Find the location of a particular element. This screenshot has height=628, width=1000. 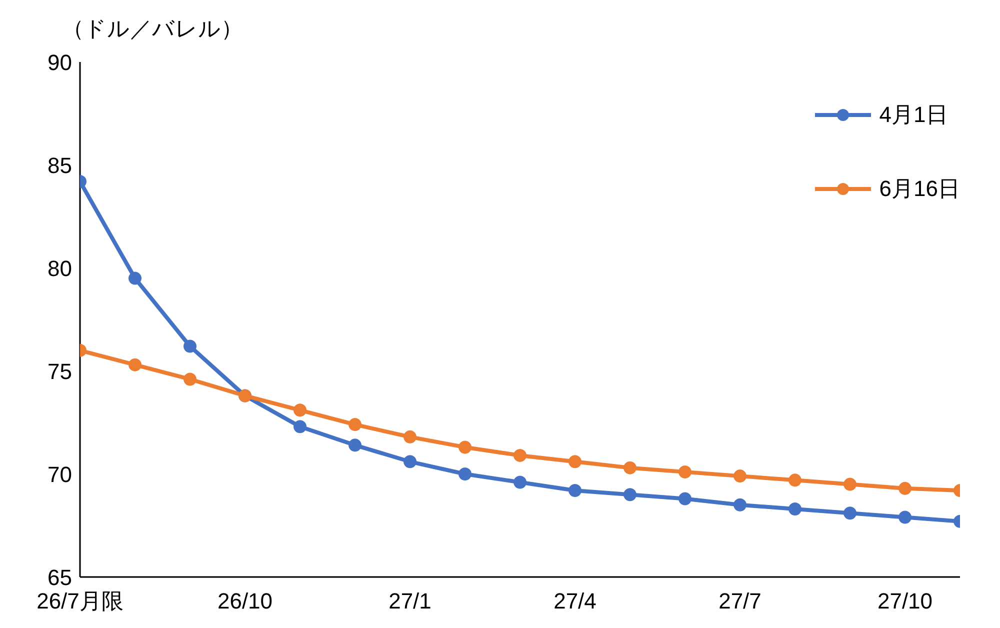

y-tick-label: 70 is located at coordinates (60, 474).